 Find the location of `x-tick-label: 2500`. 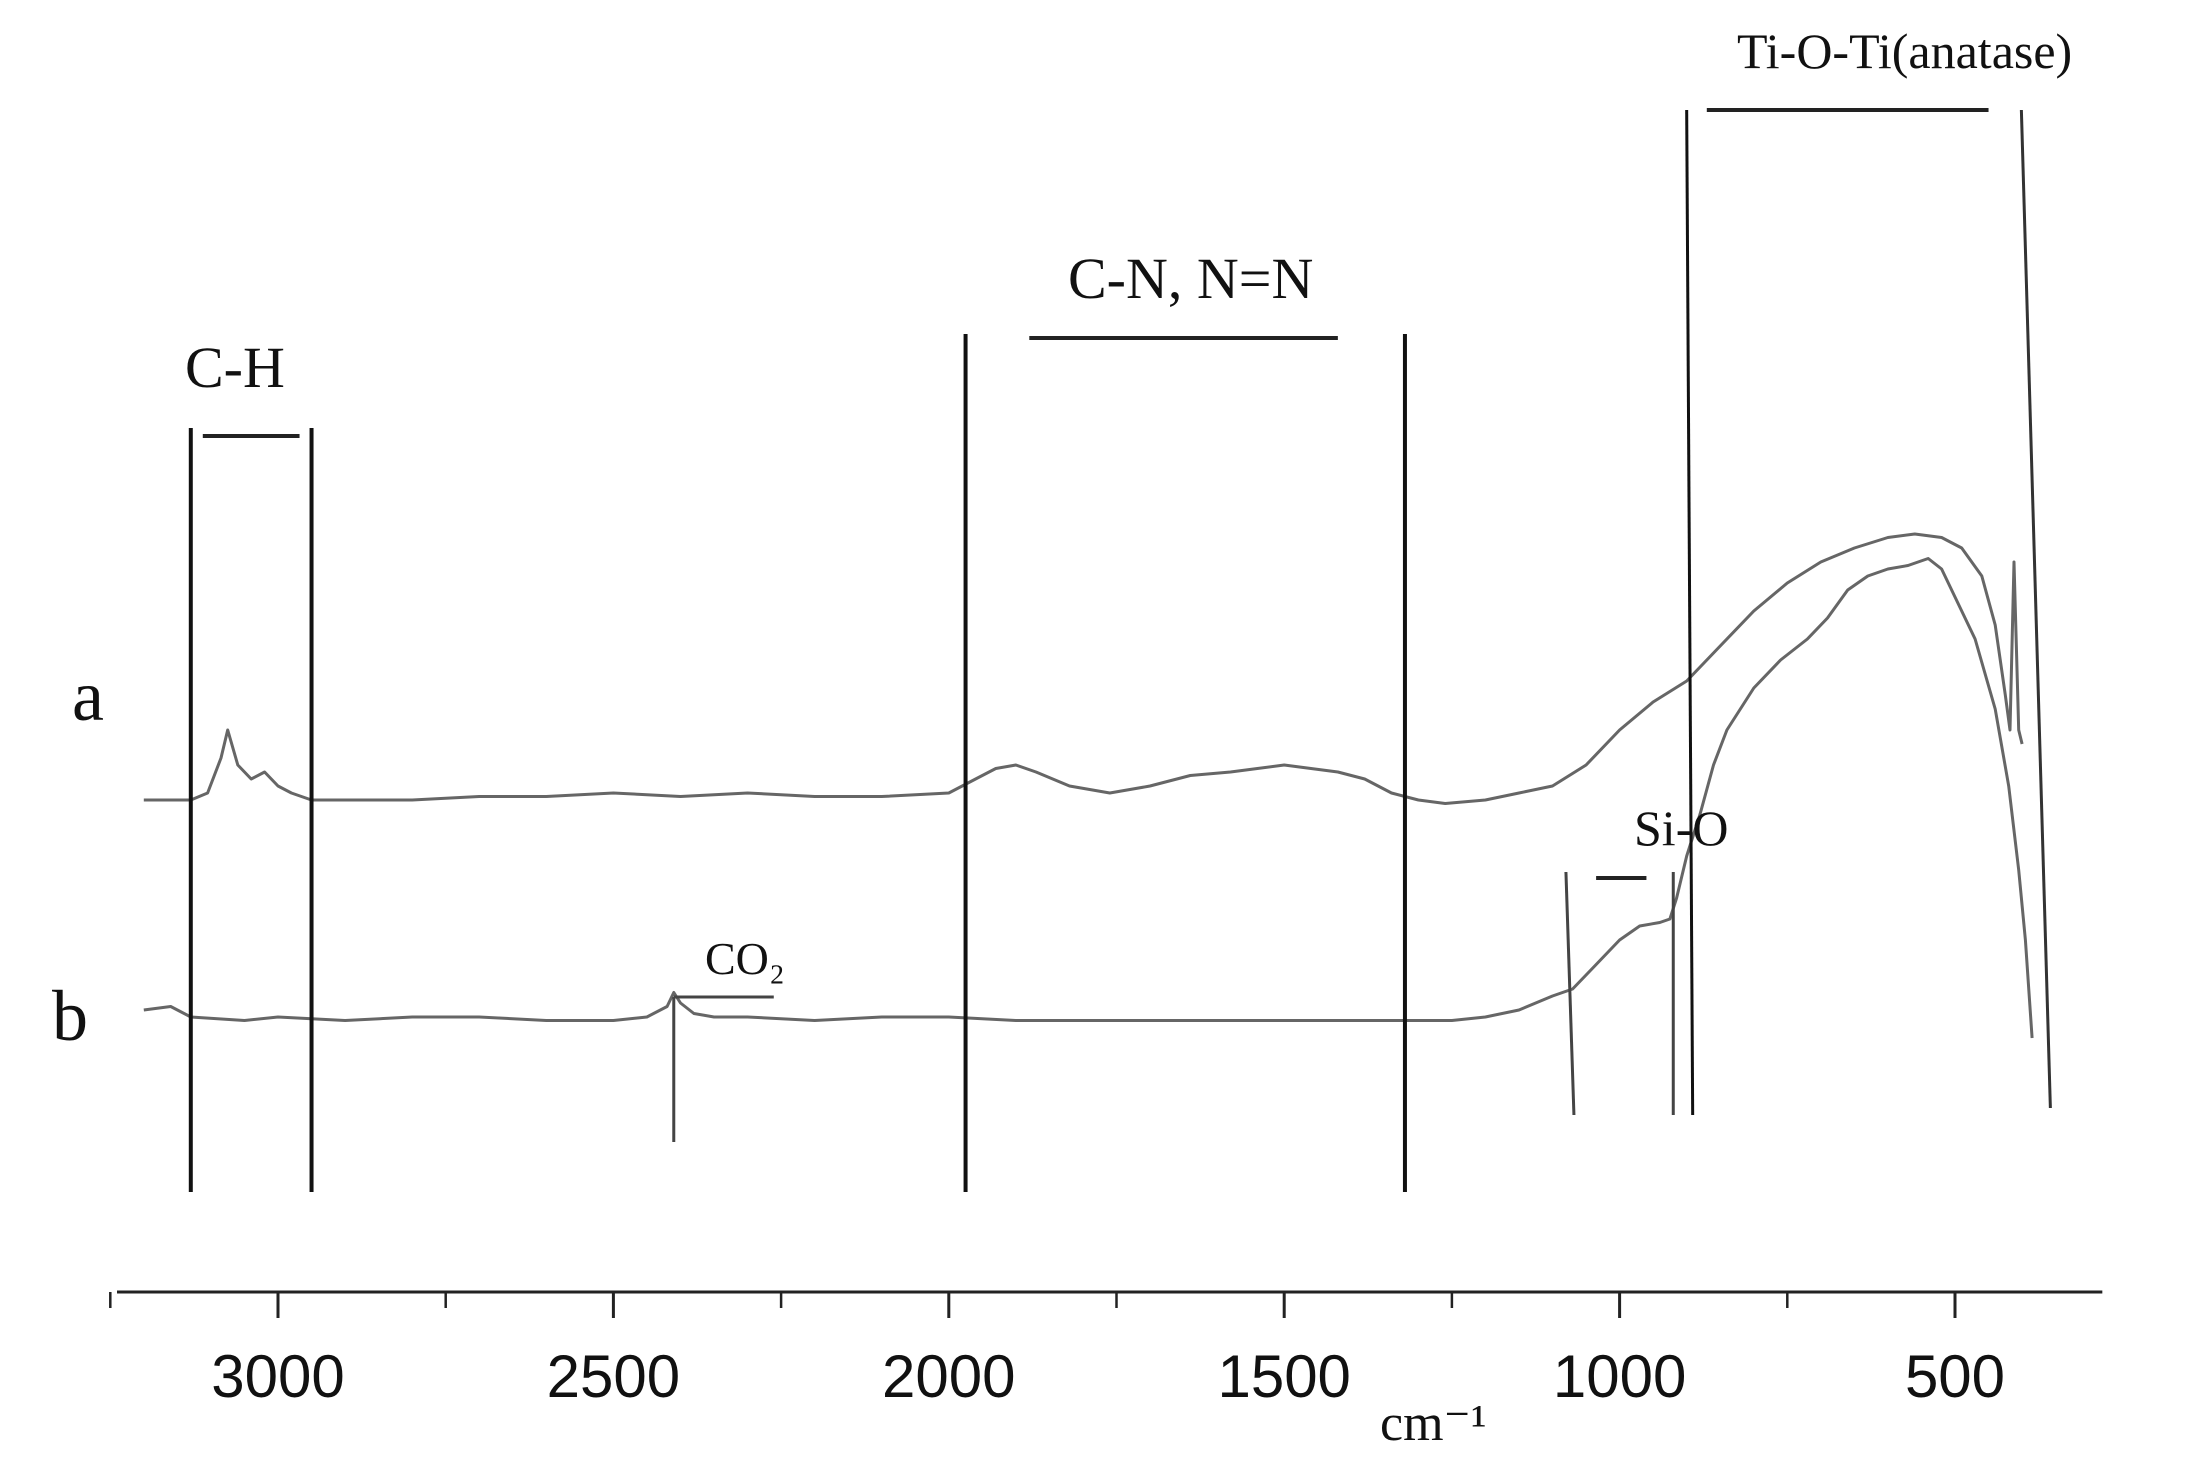

x-tick-label: 2500 is located at coordinates (613, 1376).